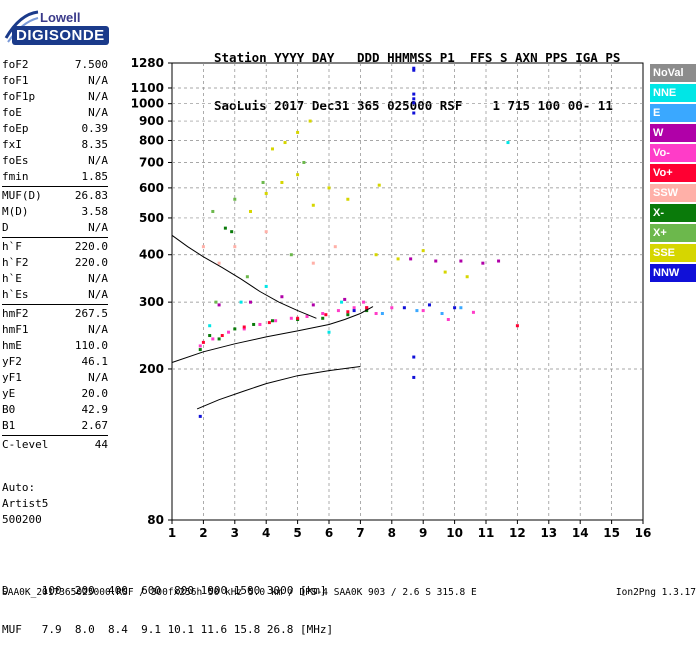  Describe the element at coordinates (15, 313) in the screenshot. I see `param-name: hmF2` at that location.